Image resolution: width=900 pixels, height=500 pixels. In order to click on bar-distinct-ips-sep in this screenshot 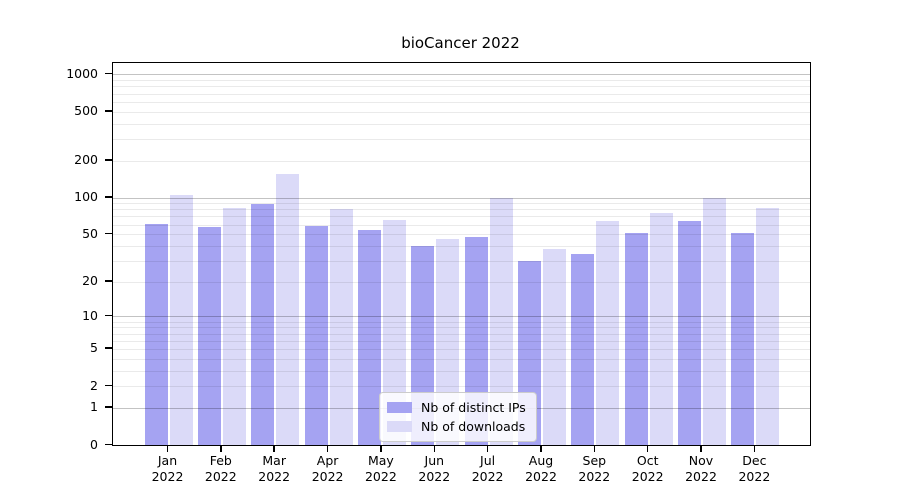, I will do `click(583, 349)`.